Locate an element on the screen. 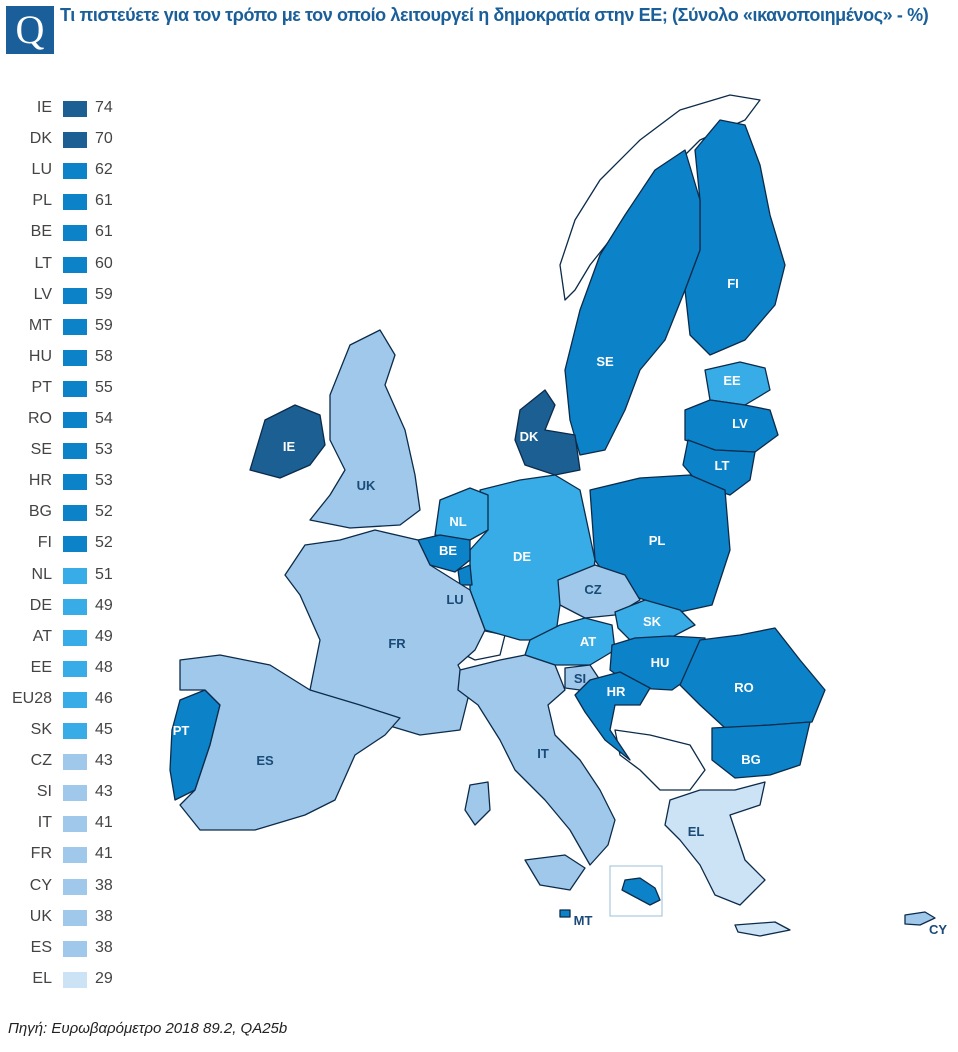 The width and height of the screenshot is (958, 1052). map-label-at: AT is located at coordinates (588, 641).